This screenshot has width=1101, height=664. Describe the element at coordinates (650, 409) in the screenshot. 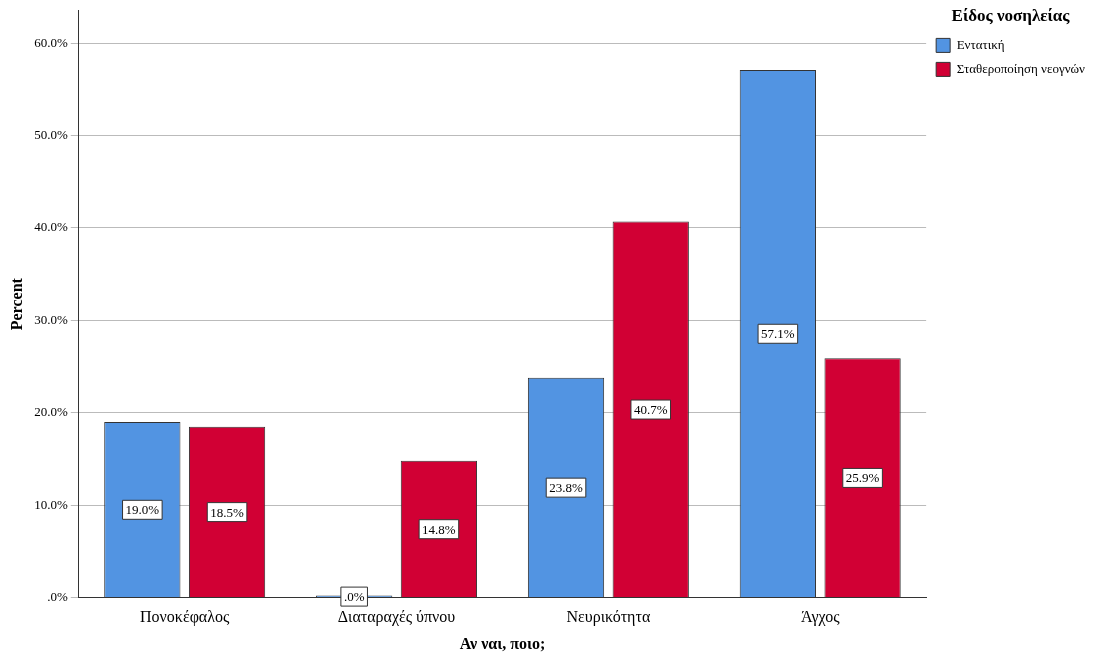

I see `data-label: 40.7%` at that location.